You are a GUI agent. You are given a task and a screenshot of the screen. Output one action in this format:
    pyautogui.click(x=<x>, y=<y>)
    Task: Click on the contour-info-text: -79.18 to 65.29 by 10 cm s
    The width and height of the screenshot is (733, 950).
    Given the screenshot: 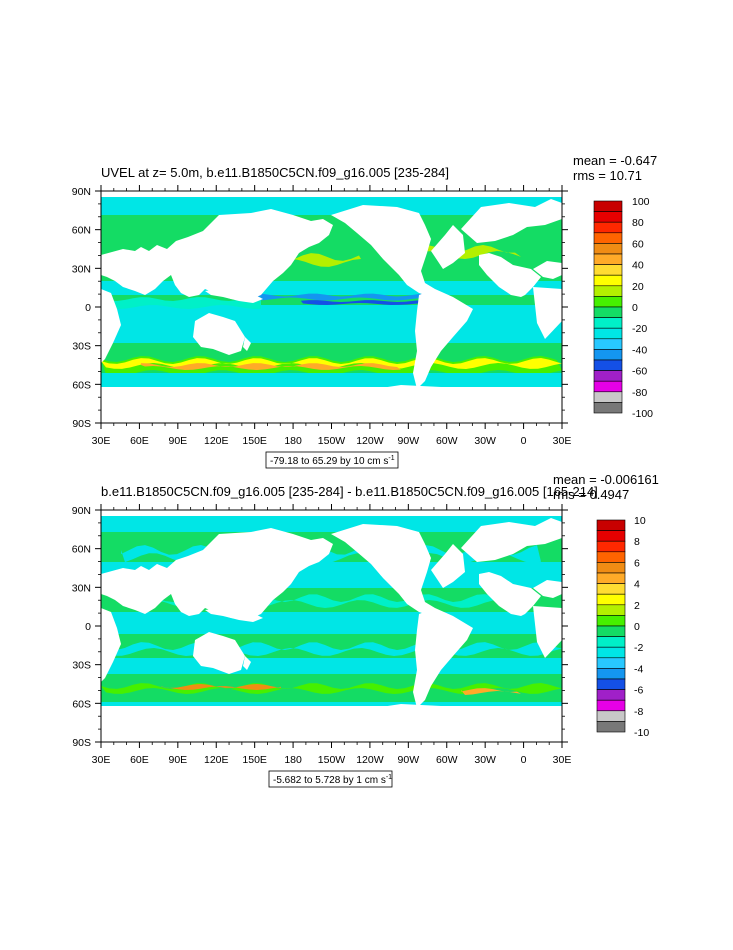 What is the action you would take?
    pyautogui.click(x=329, y=461)
    